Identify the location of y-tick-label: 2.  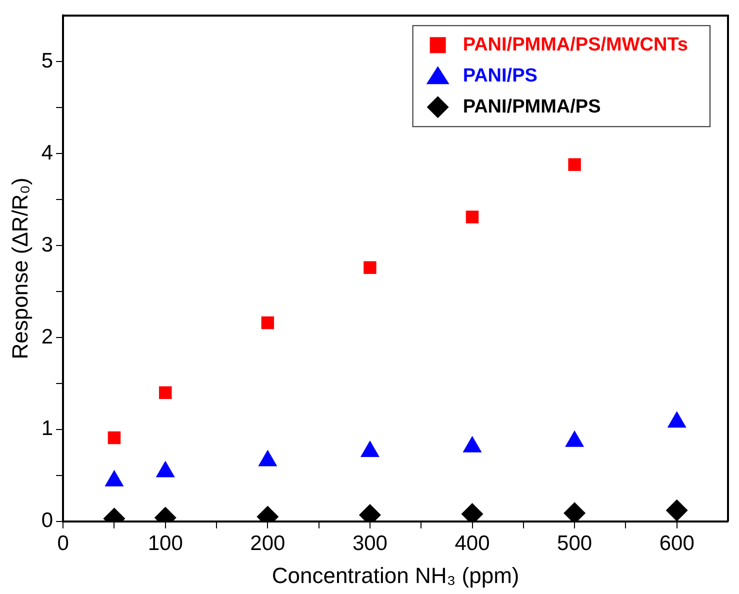
(47, 336).